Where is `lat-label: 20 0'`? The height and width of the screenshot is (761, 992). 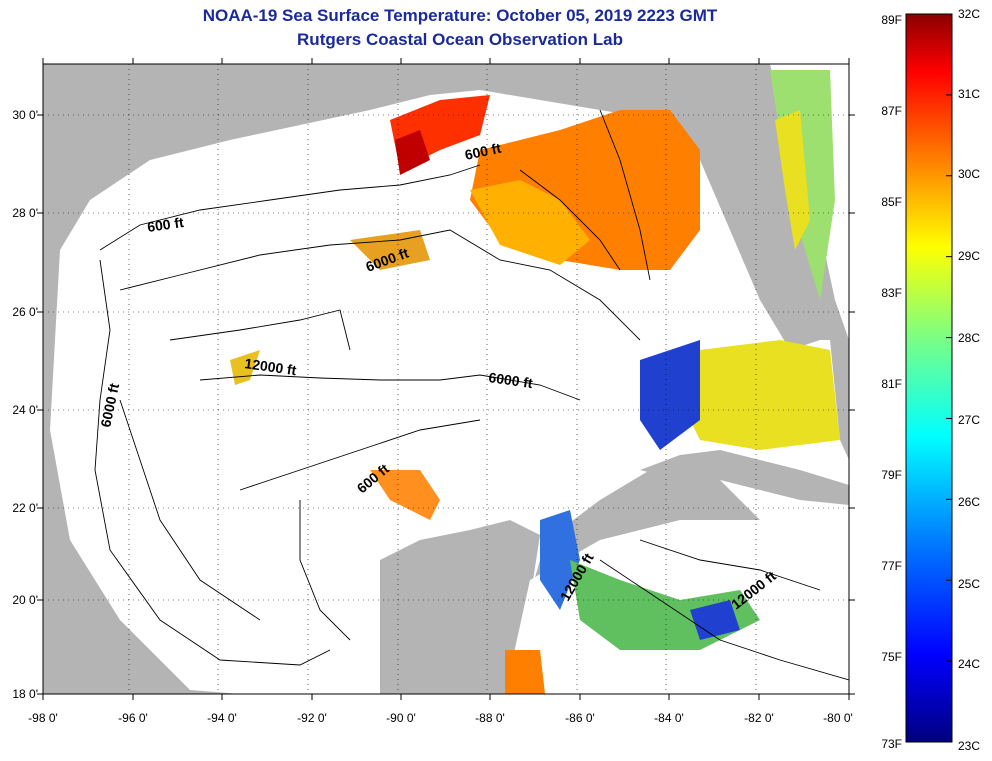
lat-label: 20 0' is located at coordinates (25, 600).